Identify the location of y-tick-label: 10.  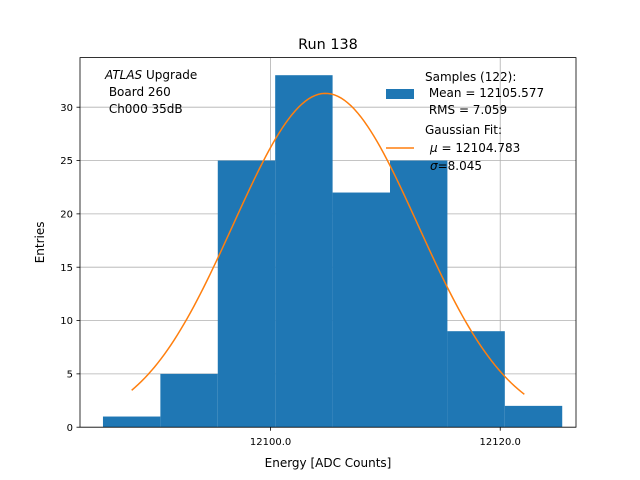
(66, 321).